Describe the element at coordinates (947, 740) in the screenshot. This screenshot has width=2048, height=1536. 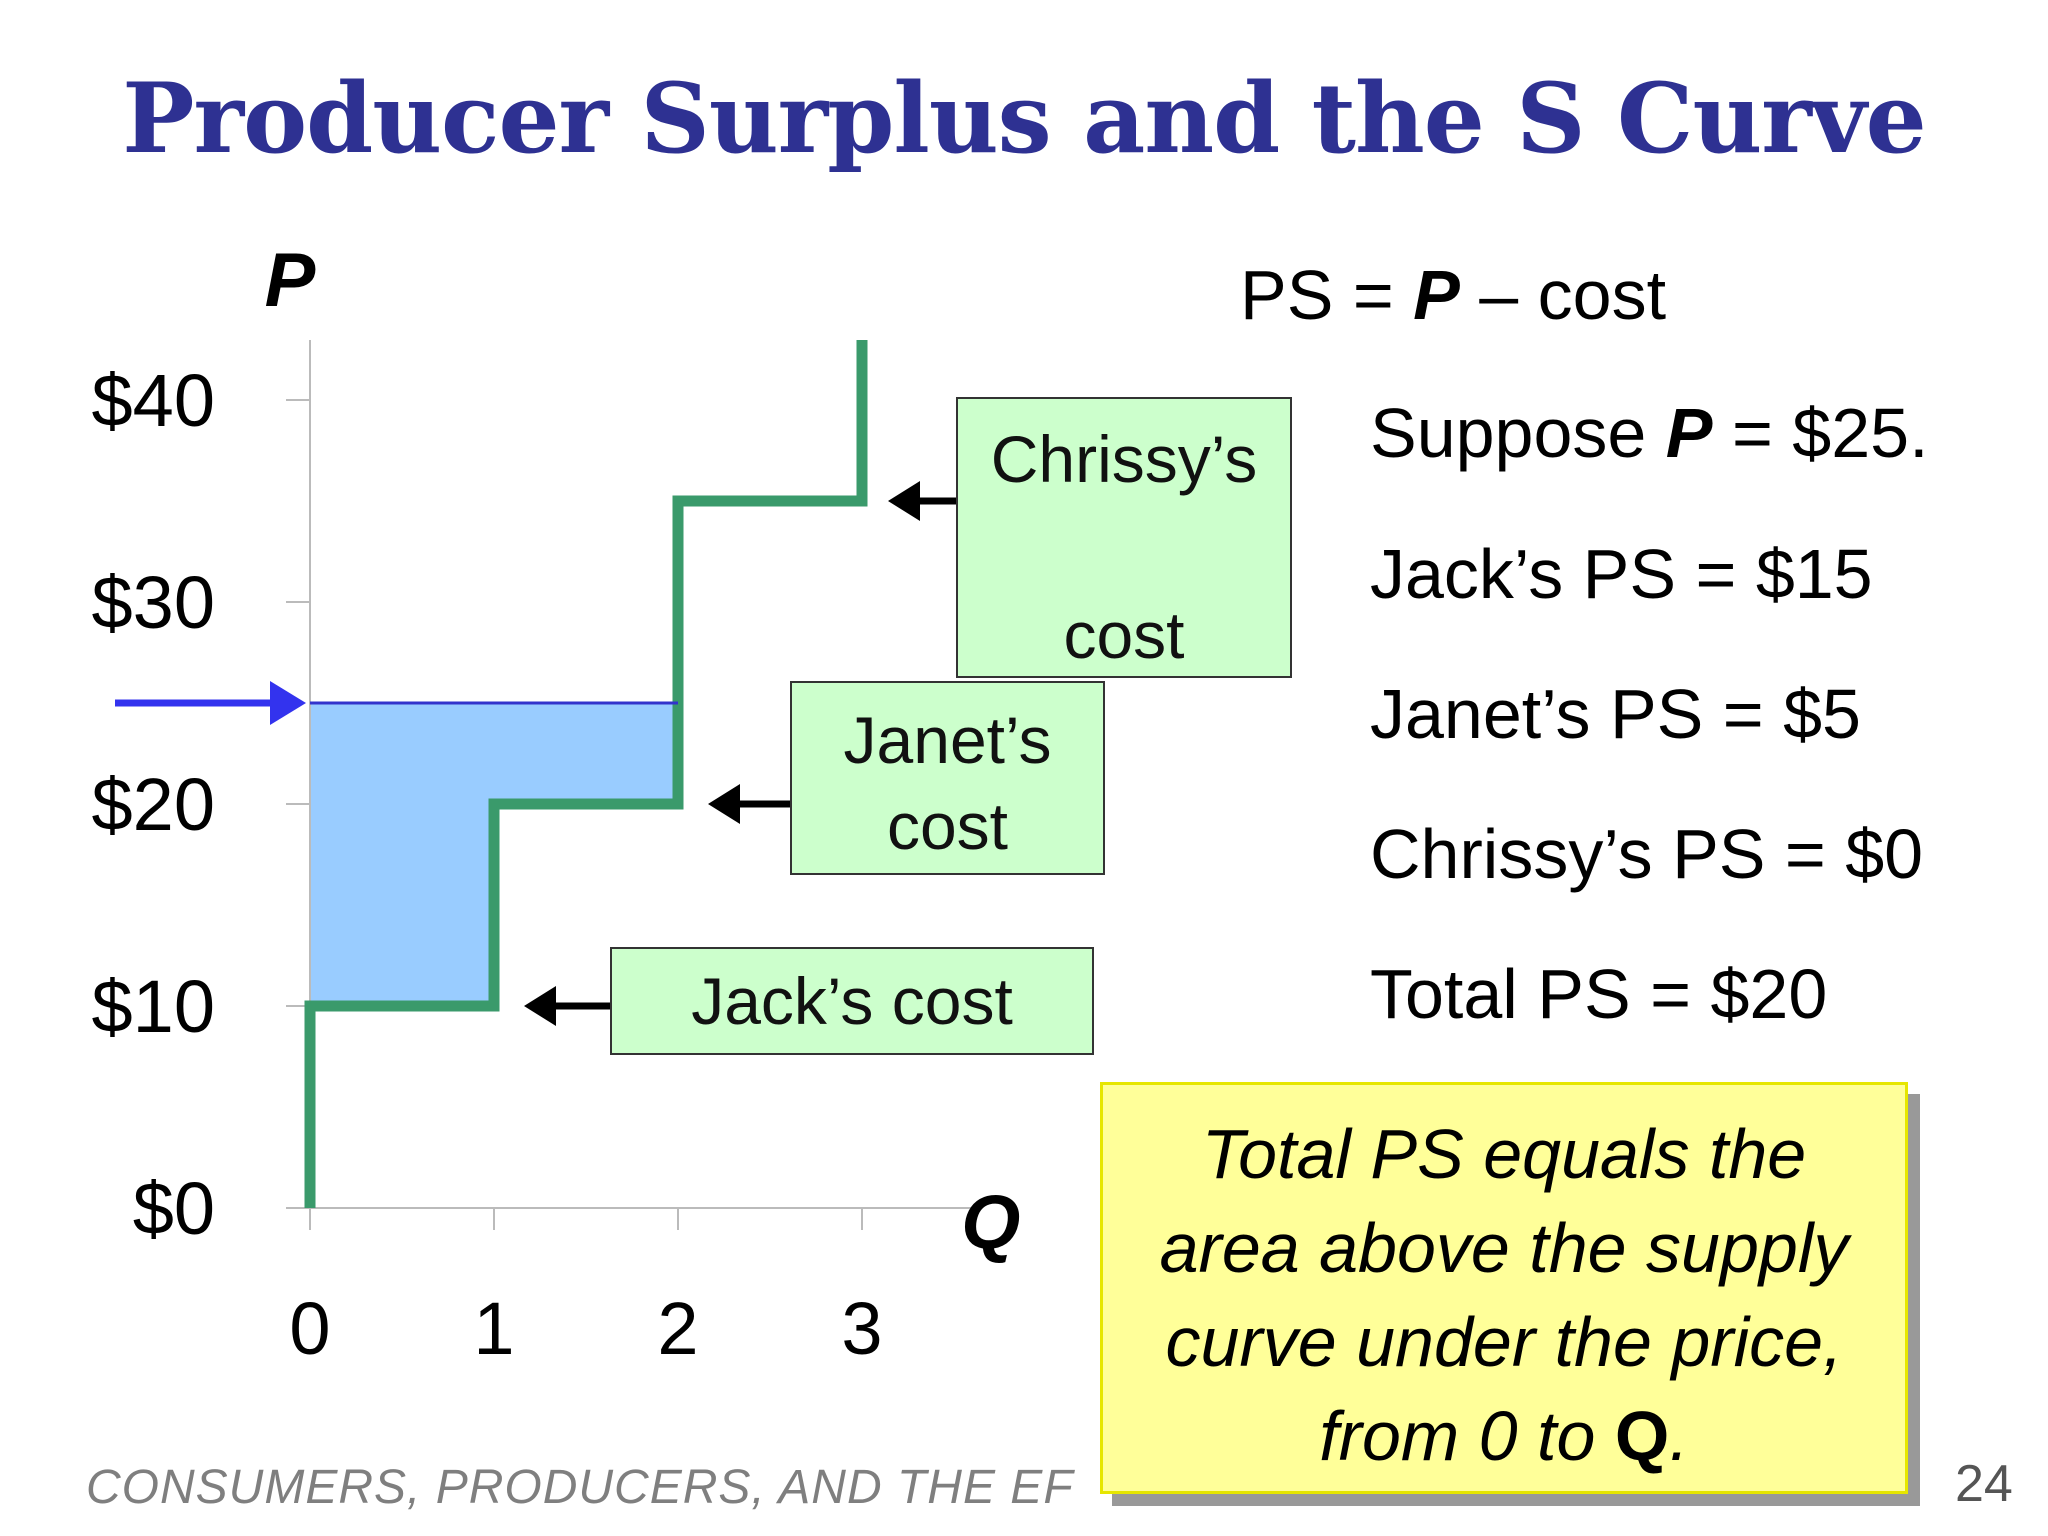
I see `janet-cost-label-line1: Janet’s` at that location.